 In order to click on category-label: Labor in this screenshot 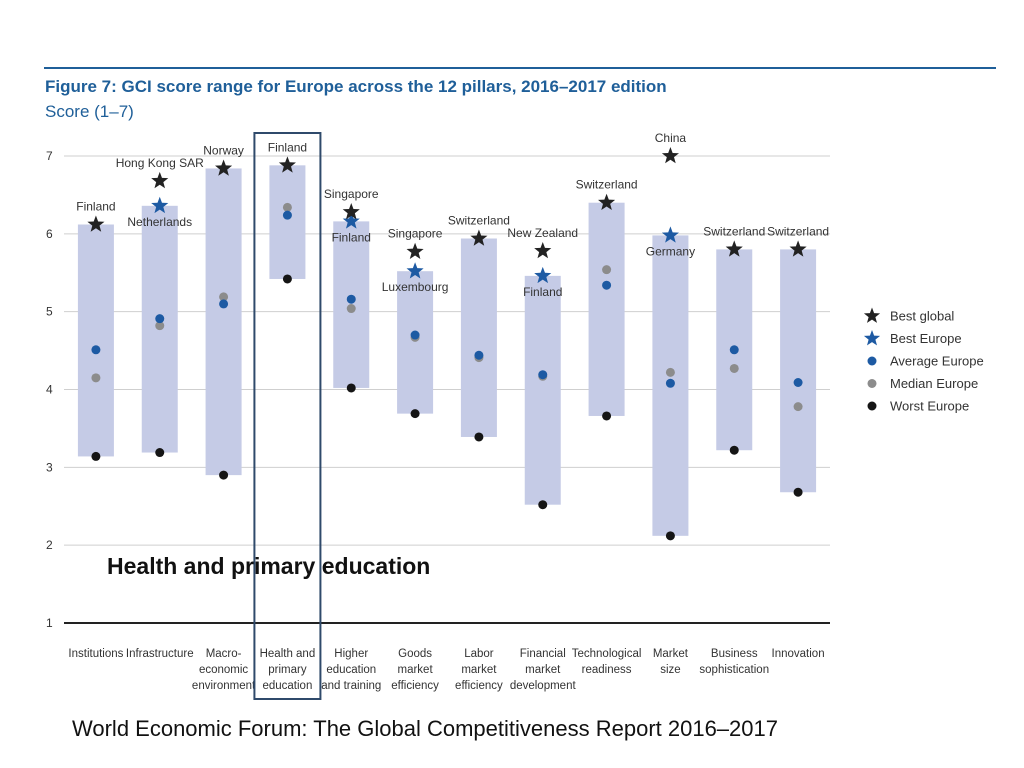, I will do `click(479, 654)`.